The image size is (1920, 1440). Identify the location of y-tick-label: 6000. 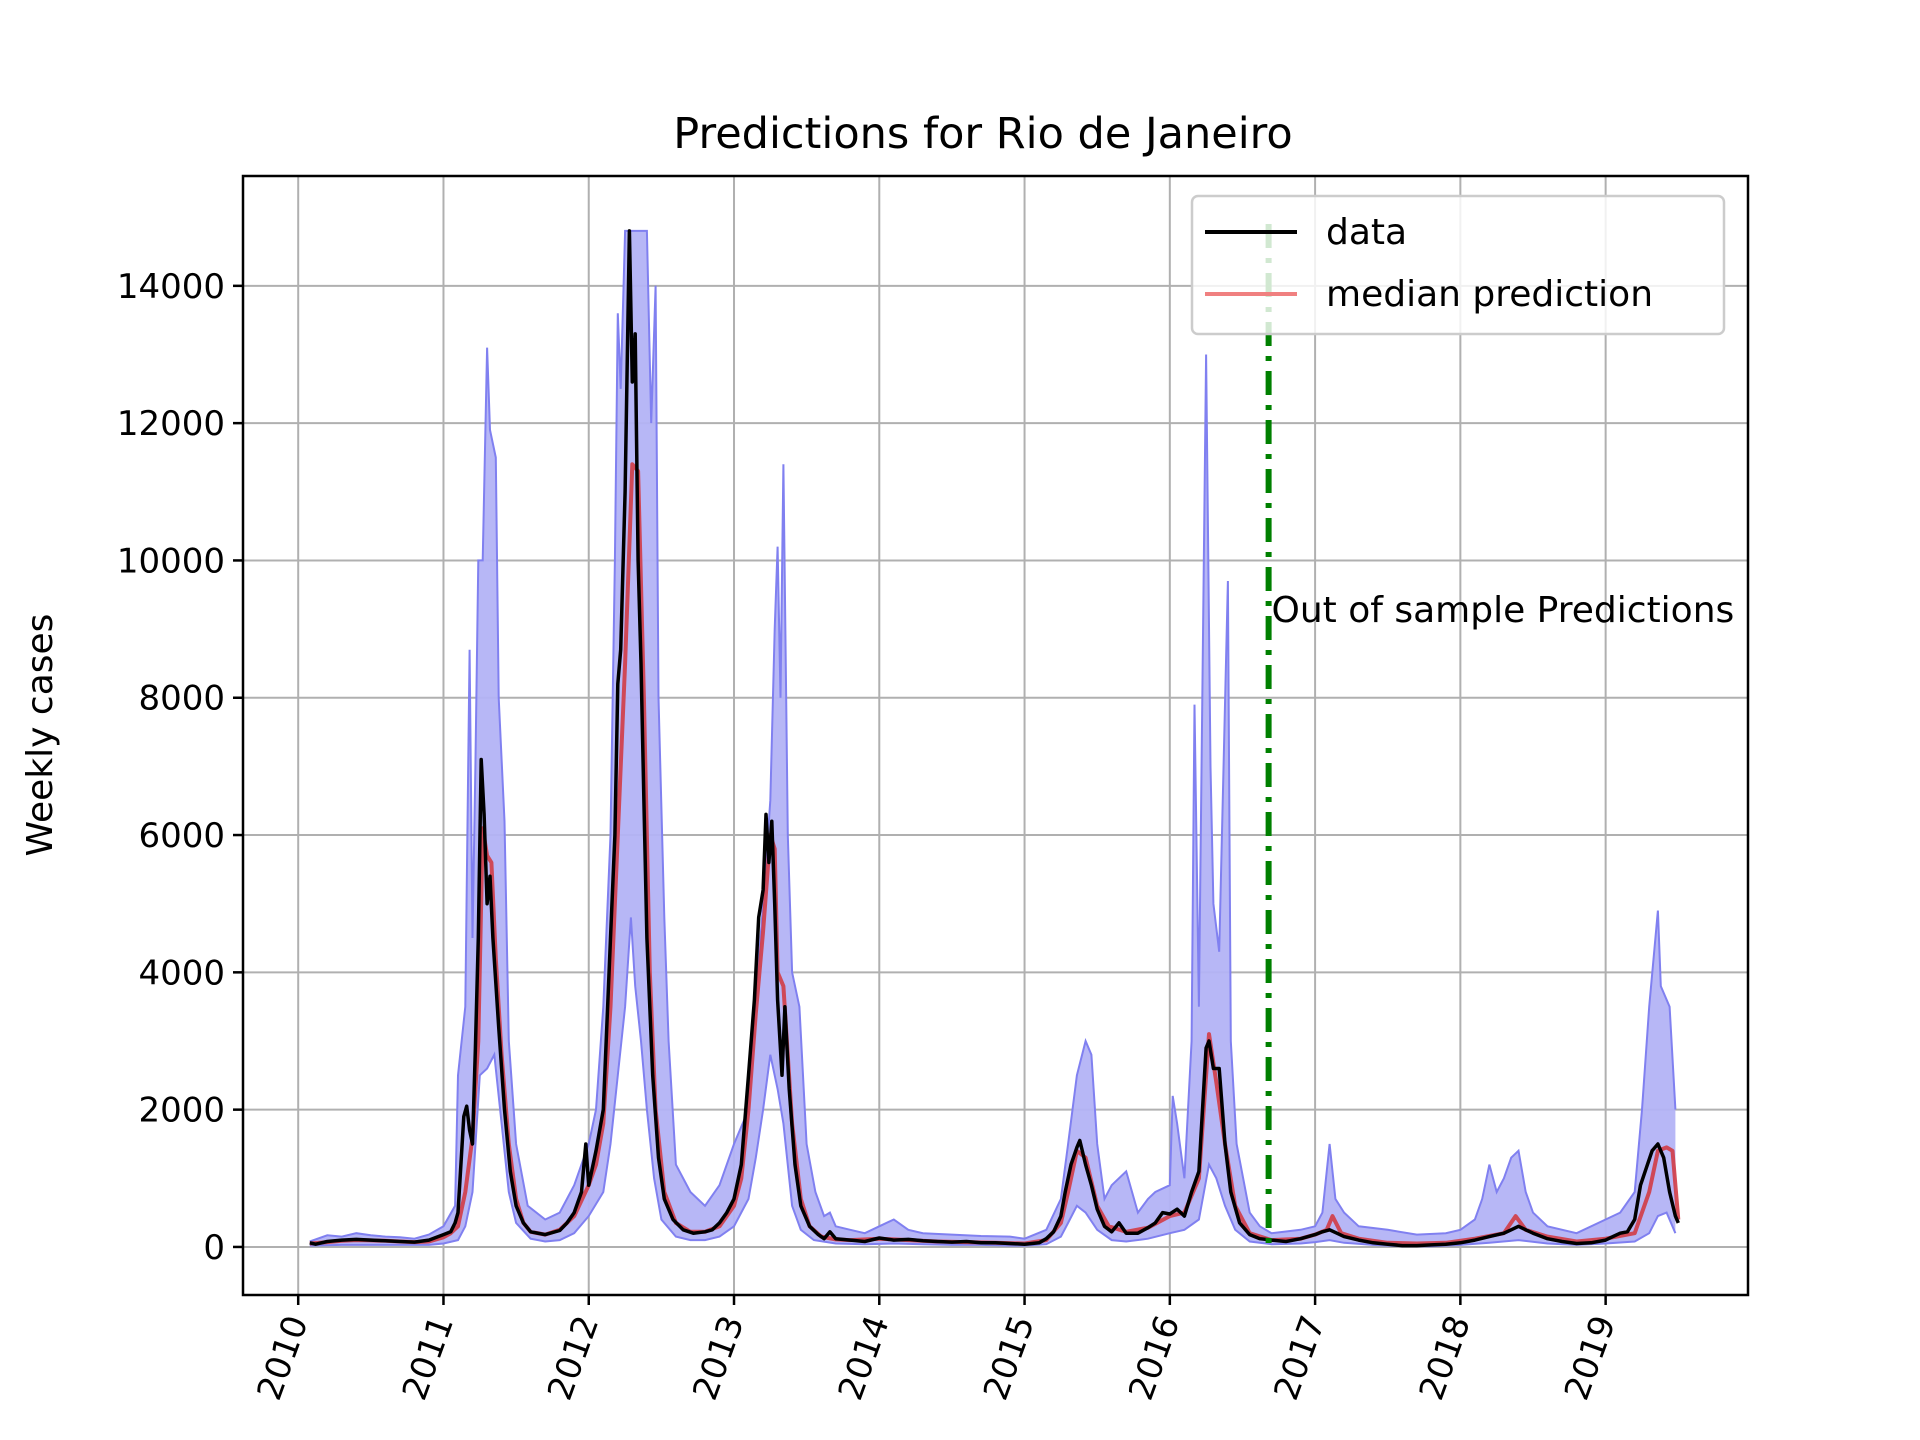
(181, 836).